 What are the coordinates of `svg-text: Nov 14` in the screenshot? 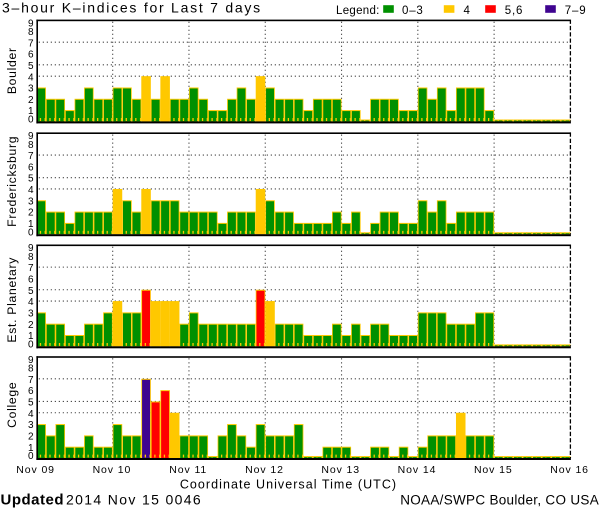 It's located at (417, 470).